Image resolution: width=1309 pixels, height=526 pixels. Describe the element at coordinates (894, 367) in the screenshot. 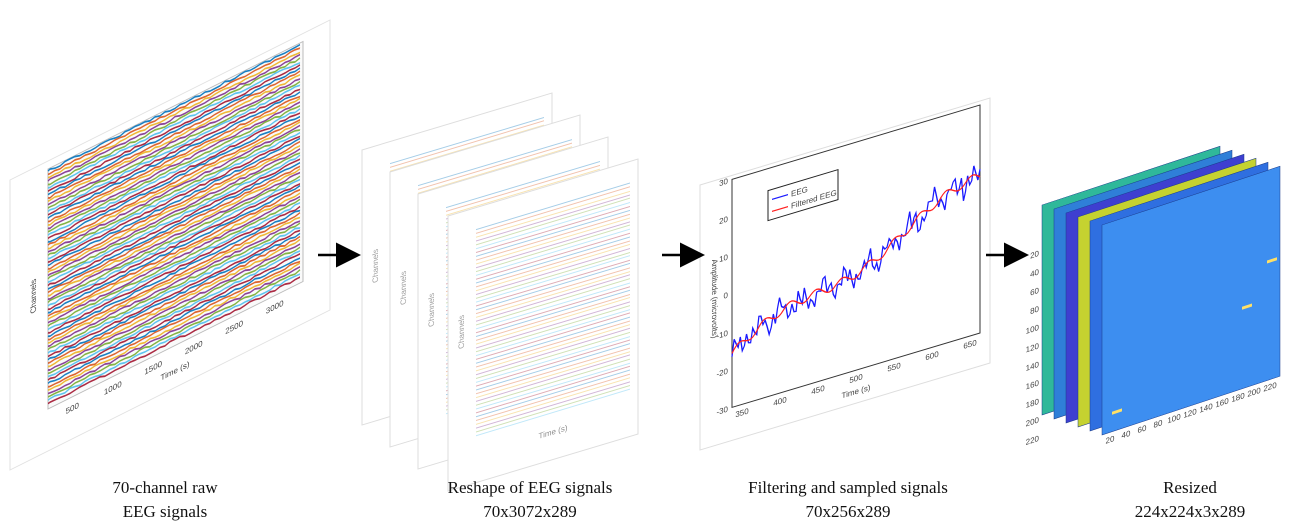

I see `x-tick-label: 550` at that location.